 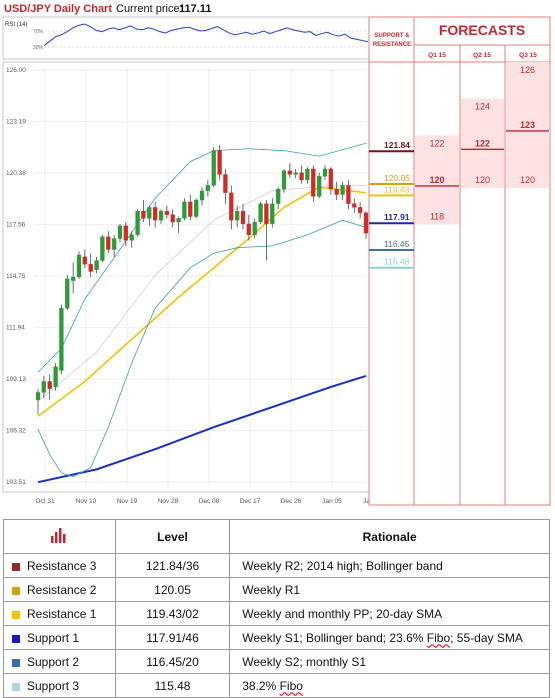 What do you see at coordinates (195, 9) in the screenshot?
I see `current-price-value: 117.11` at bounding box center [195, 9].